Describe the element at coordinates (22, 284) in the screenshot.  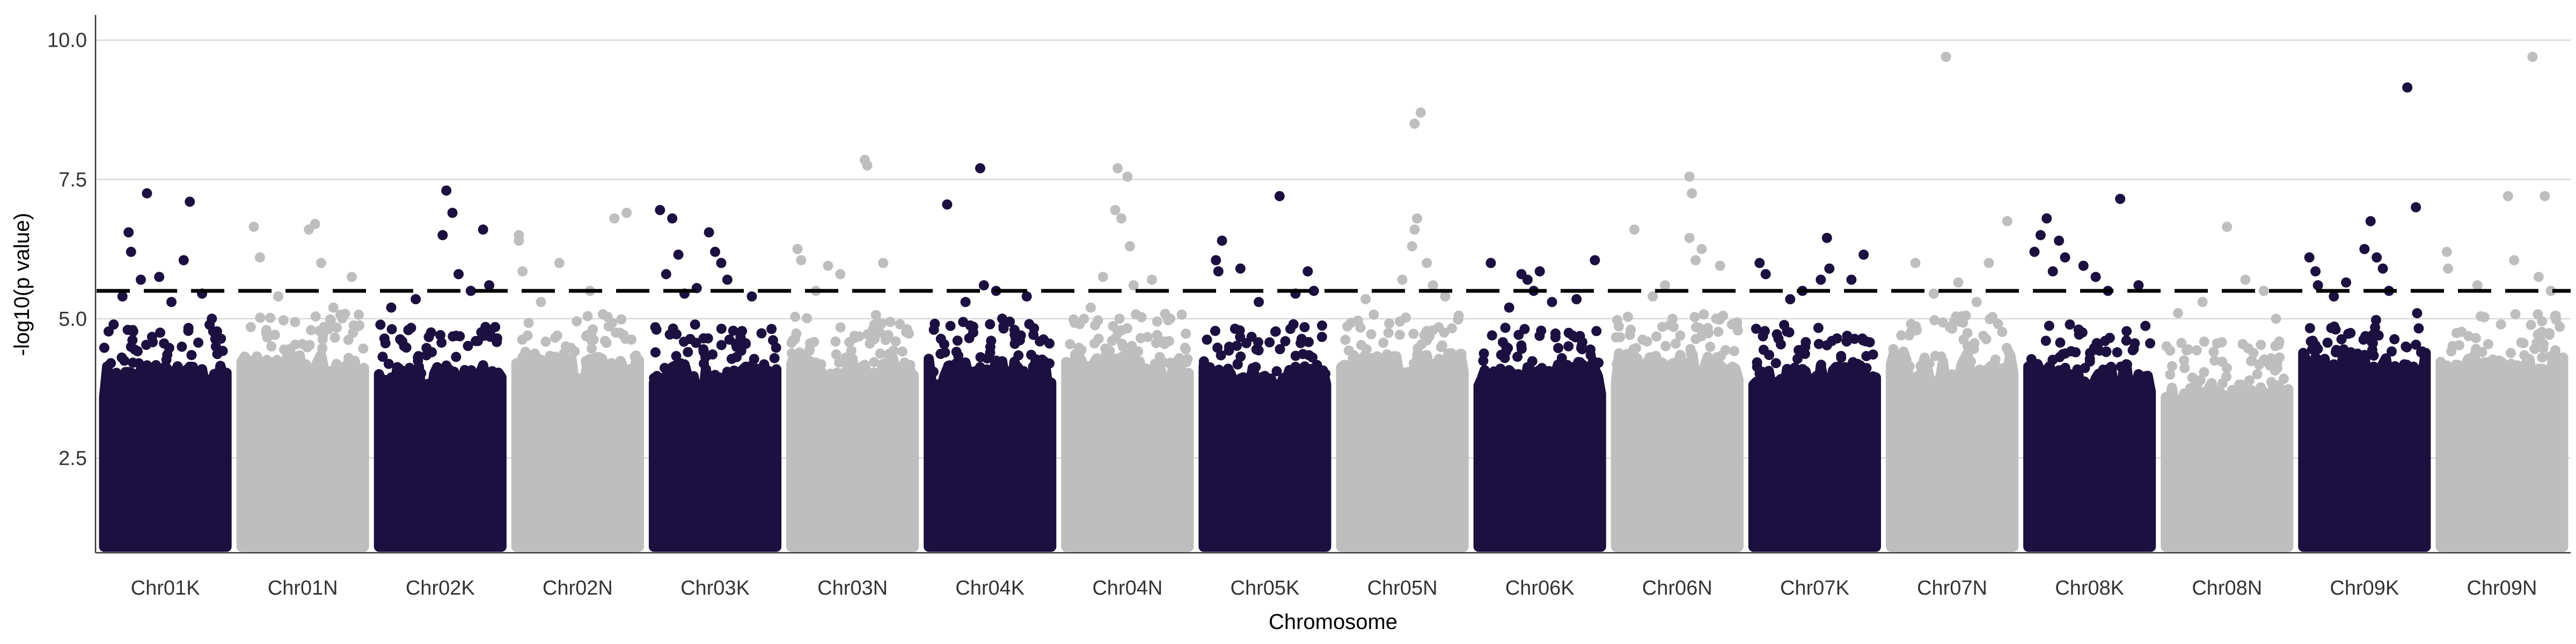
I see `y-axis-title: -log10(p value)` at that location.